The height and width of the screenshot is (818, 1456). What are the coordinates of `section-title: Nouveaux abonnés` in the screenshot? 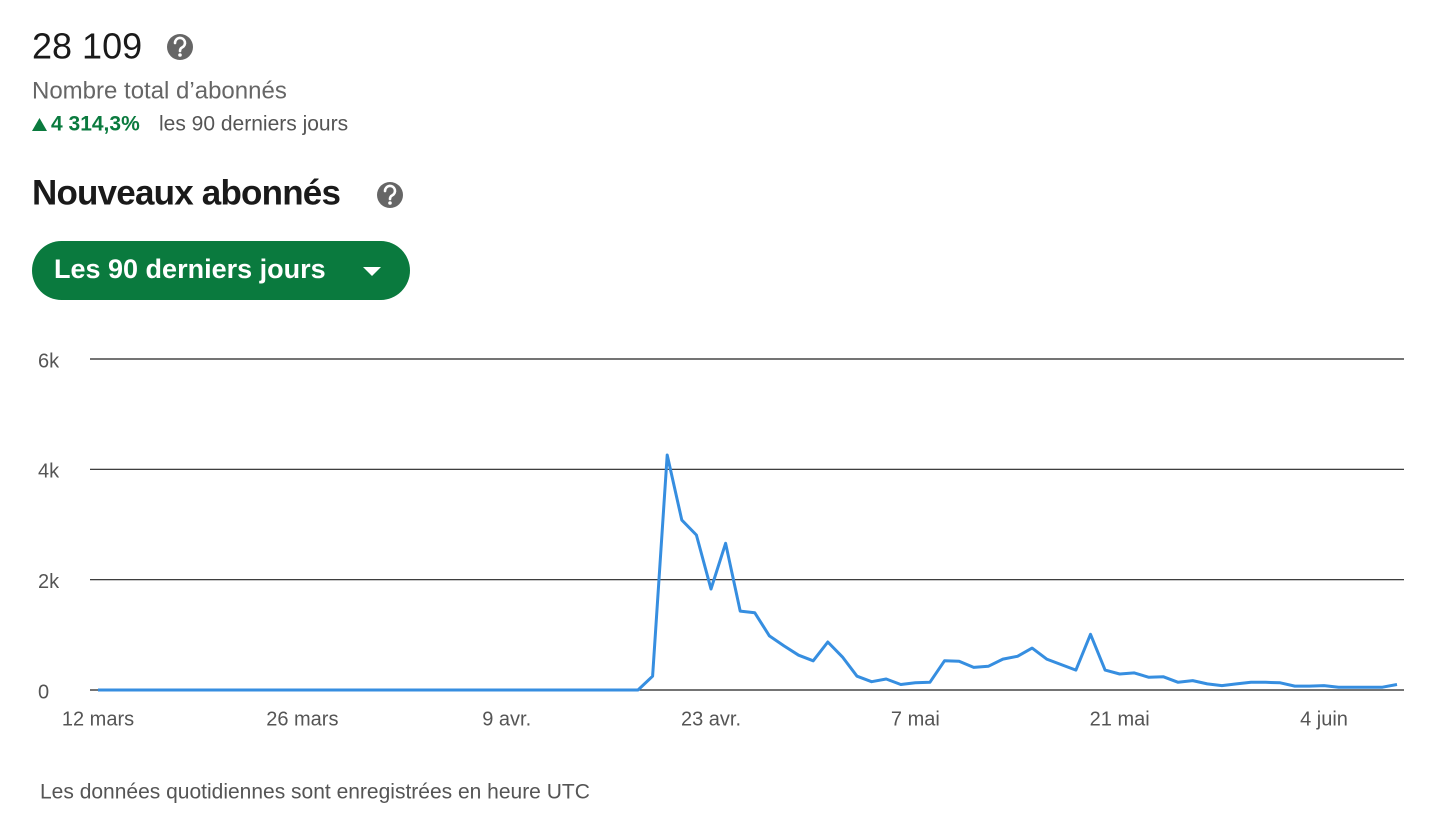 It's located at (186, 192).